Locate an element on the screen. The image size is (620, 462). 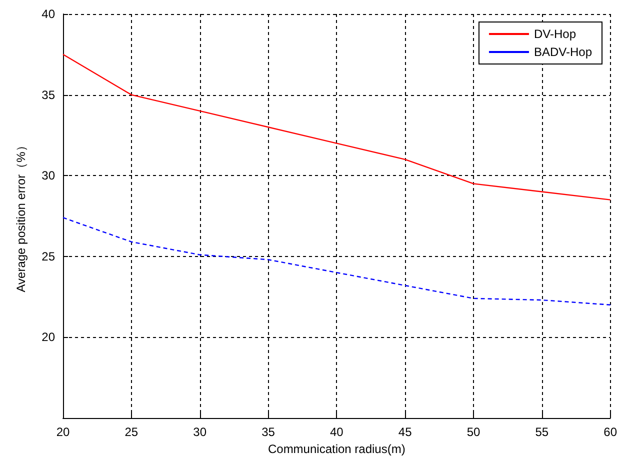
y-tick-label: 35 is located at coordinates (49, 95).